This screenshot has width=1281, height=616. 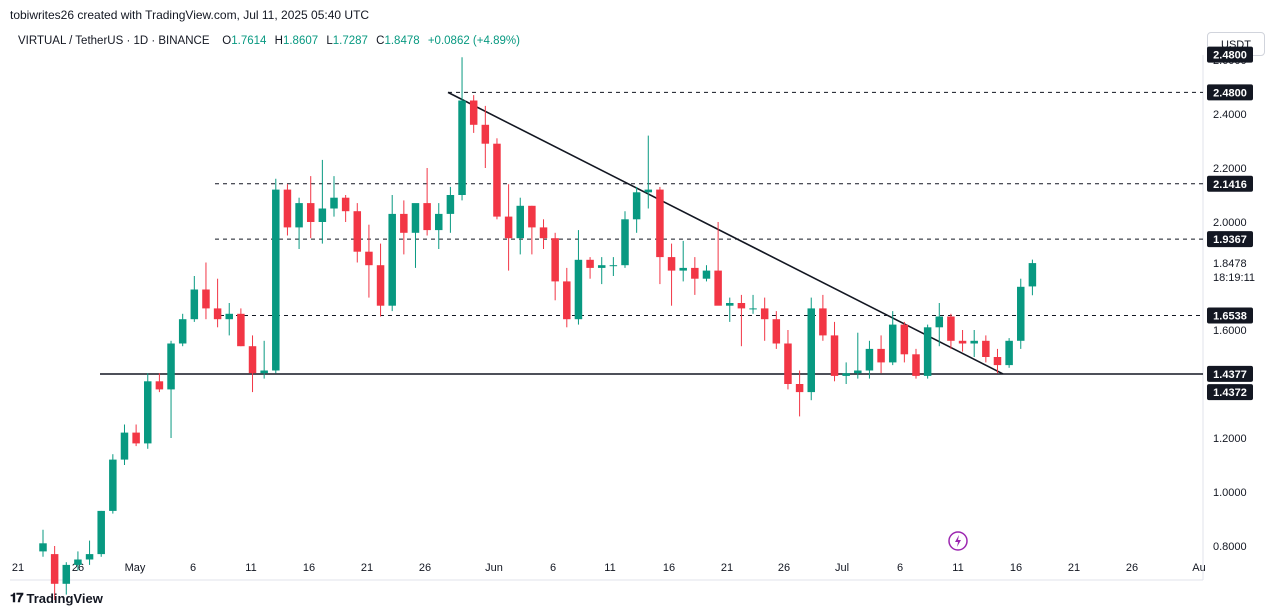 What do you see at coordinates (1230, 493) in the screenshot?
I see `y-tick-label: 1.0000` at bounding box center [1230, 493].